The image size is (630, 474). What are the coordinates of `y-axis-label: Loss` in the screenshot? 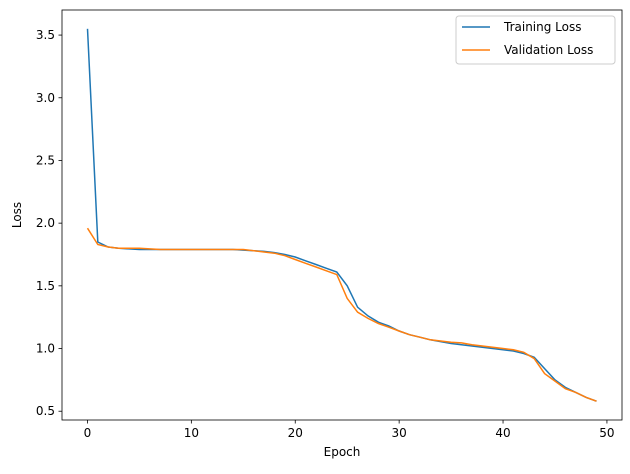 It's located at (17, 215).